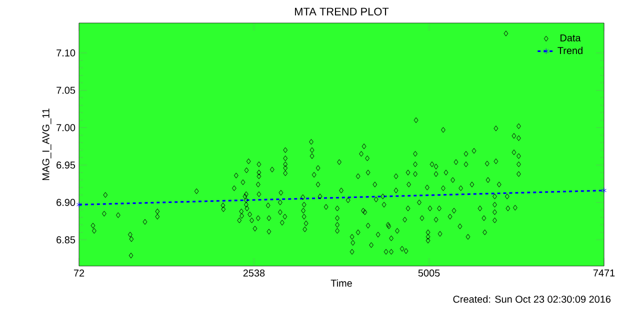  Describe the element at coordinates (66, 90) in the screenshot. I see `y-tick-label: 7.05` at that location.